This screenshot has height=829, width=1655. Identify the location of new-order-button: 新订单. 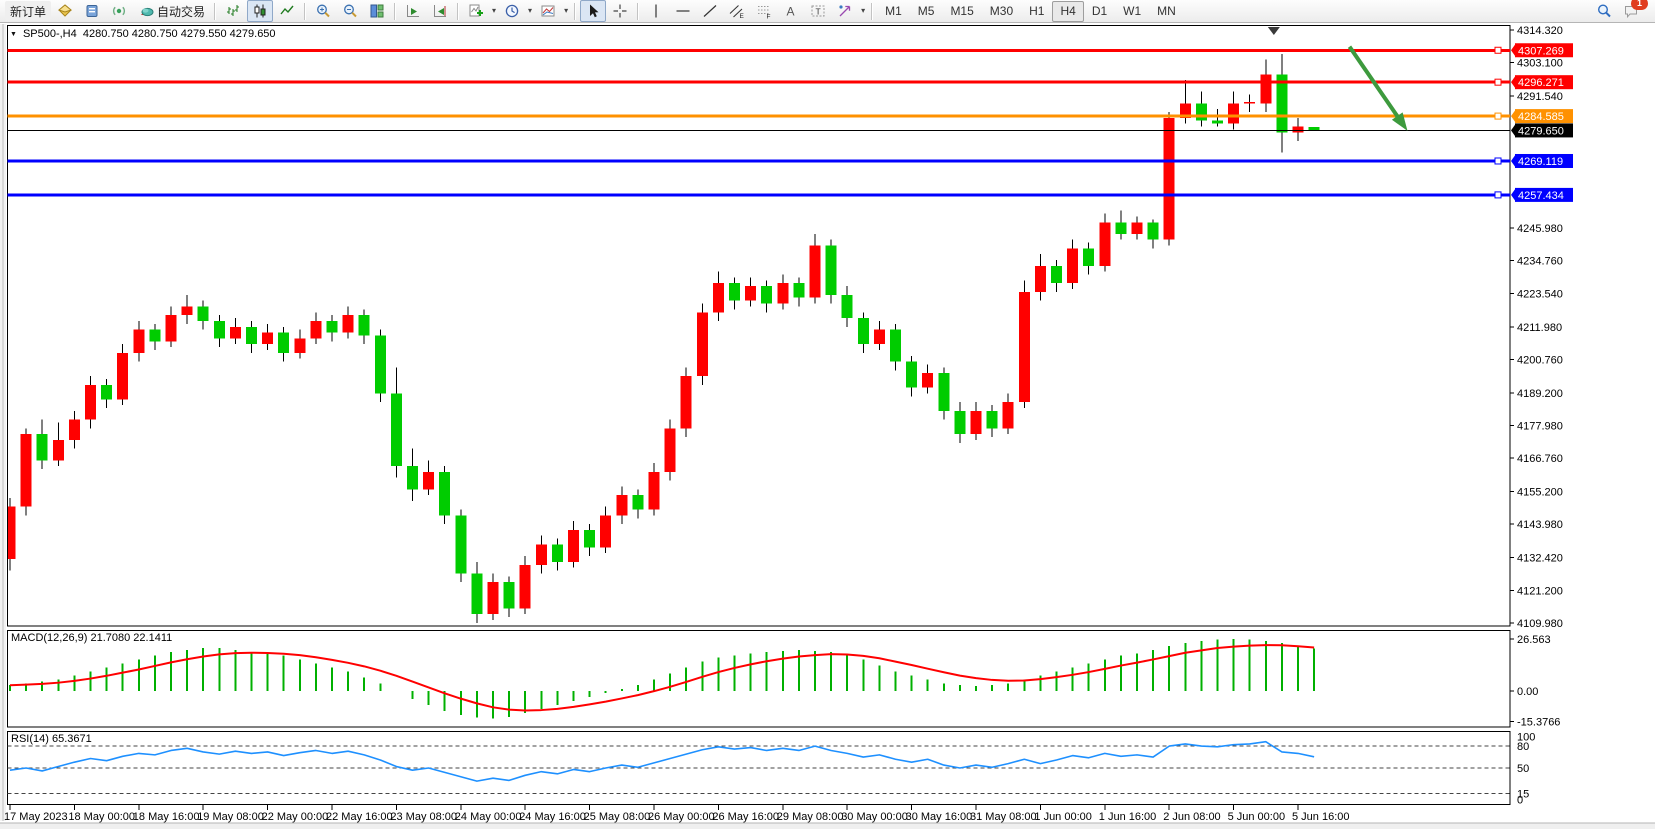
(28, 11).